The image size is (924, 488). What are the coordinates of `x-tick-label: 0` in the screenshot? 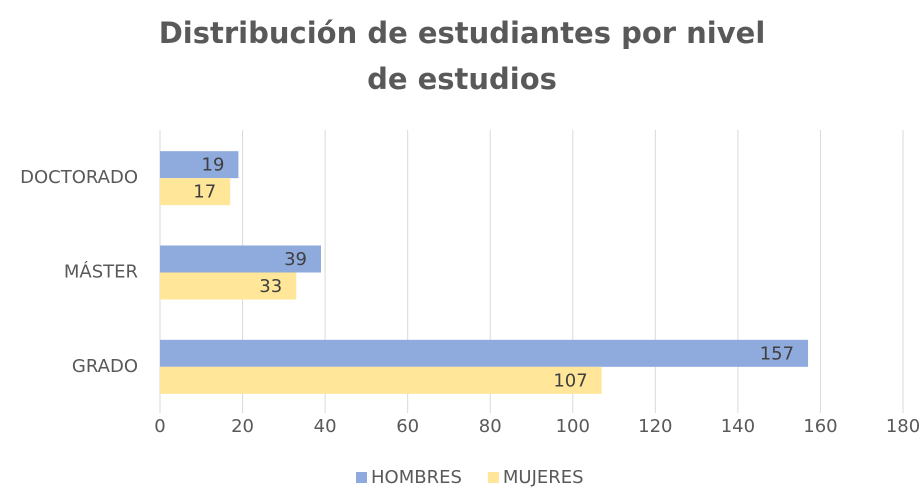 It's located at (159, 426).